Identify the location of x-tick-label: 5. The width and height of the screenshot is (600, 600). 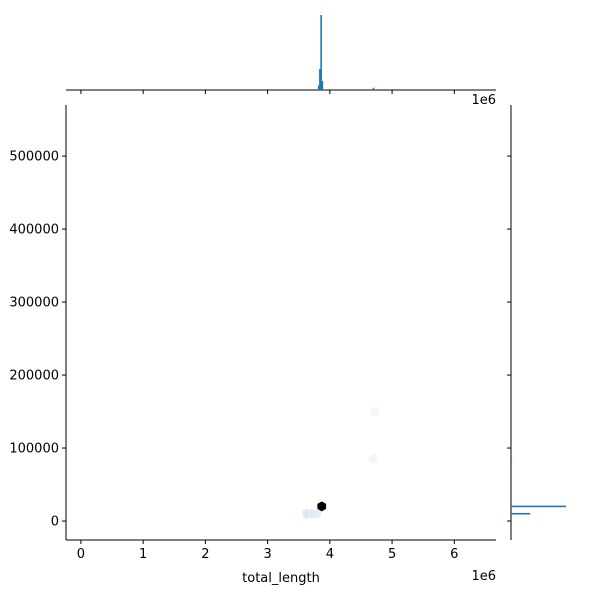
(392, 554).